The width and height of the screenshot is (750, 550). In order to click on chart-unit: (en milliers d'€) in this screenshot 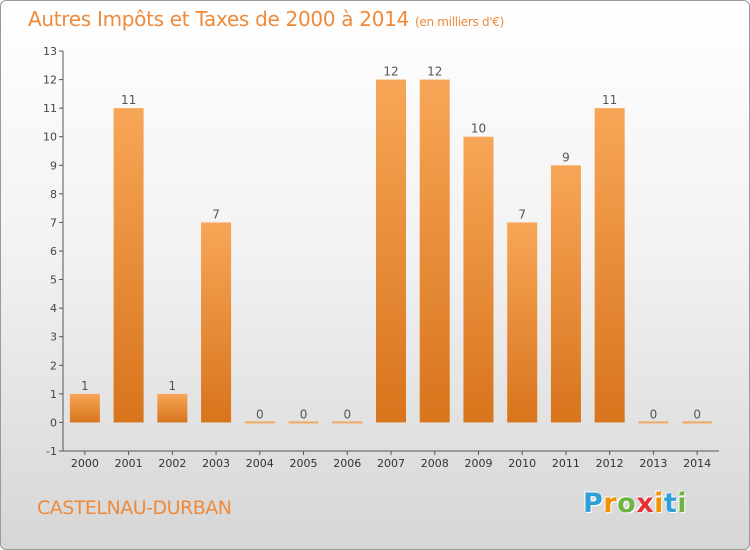, I will do `click(460, 22)`.